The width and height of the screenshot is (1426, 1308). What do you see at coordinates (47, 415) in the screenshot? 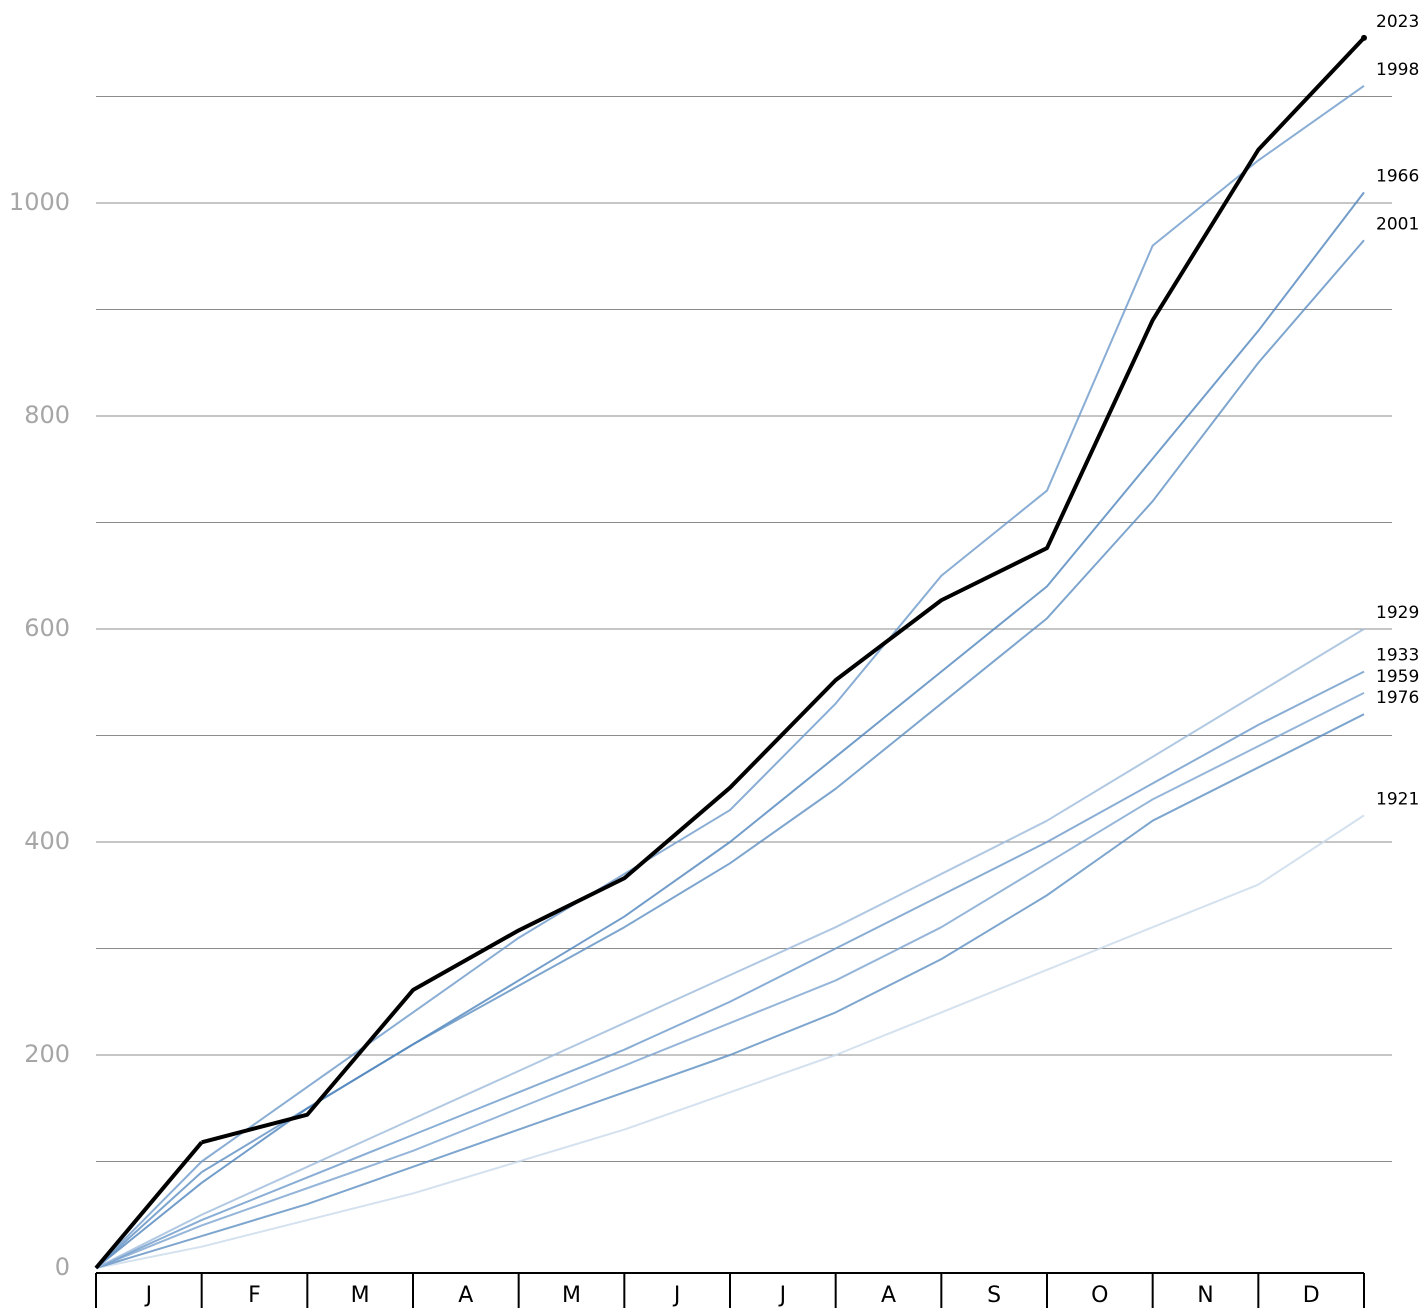
I see `y-tick-label: 800` at bounding box center [47, 415].